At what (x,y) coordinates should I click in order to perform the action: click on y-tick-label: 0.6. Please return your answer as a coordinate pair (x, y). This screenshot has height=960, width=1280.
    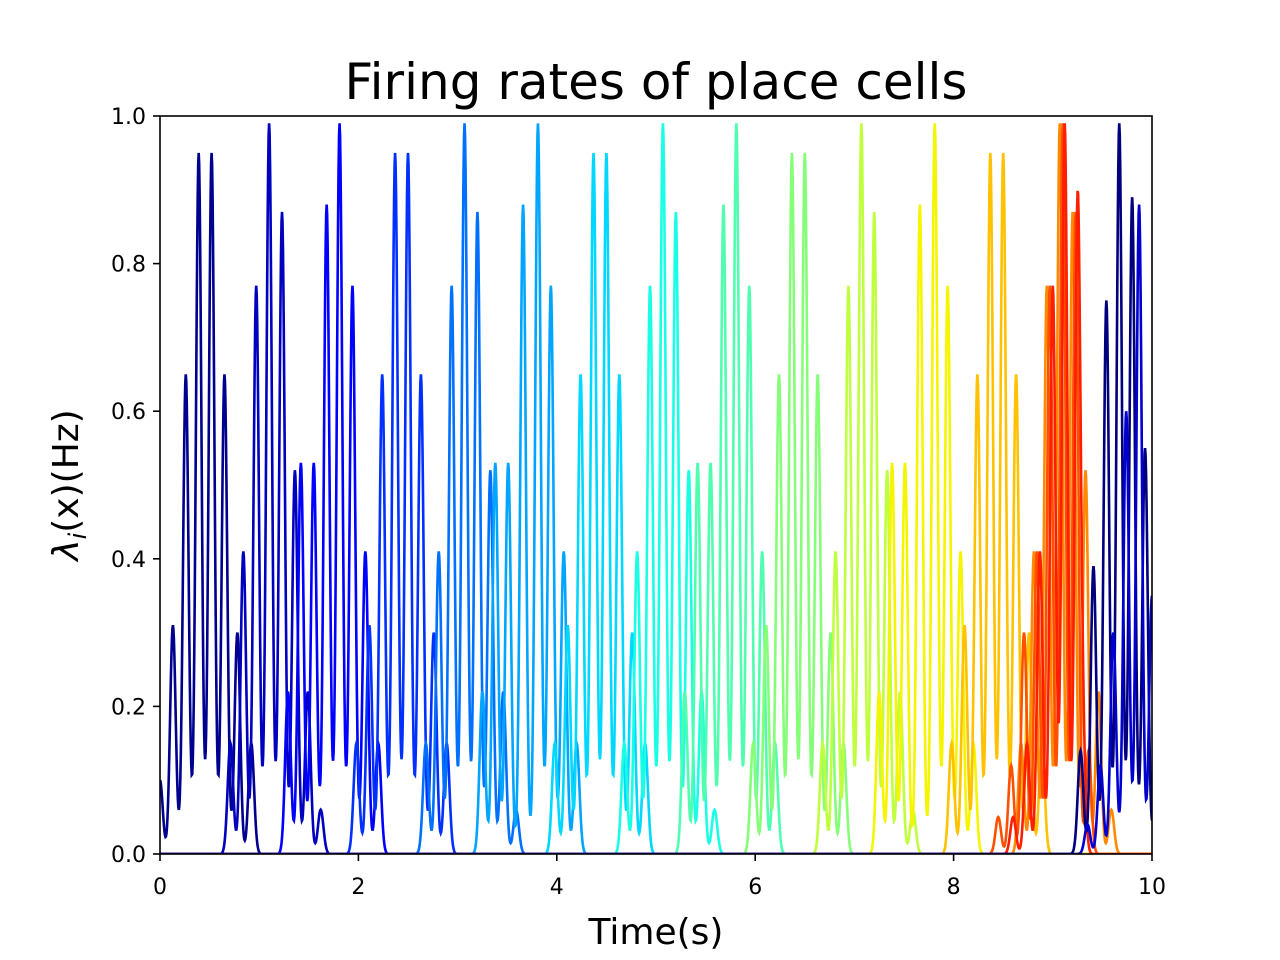
    Looking at the image, I should click on (128, 412).